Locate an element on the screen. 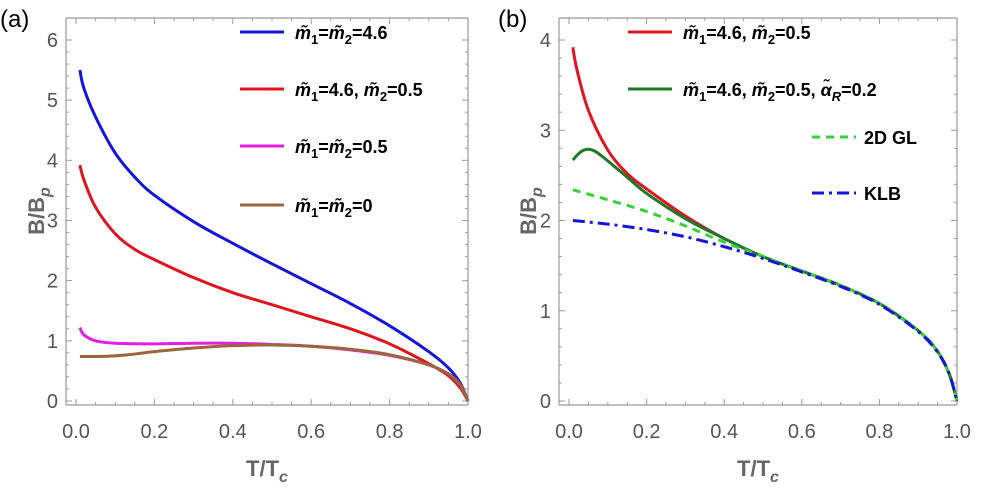  legend-item-blue: m̃1=m̃2=4.6 is located at coordinates (314, 35).